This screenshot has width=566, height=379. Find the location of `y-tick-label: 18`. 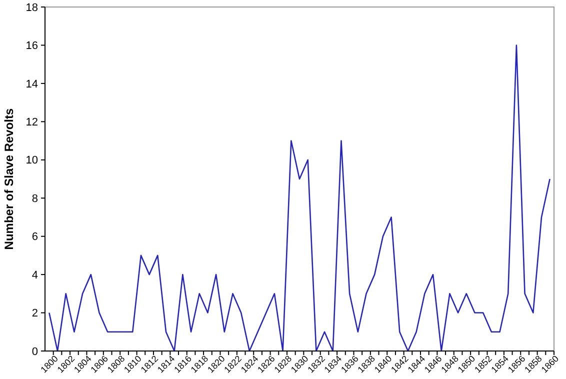

y-tick-label: 18 is located at coordinates (32, 8).